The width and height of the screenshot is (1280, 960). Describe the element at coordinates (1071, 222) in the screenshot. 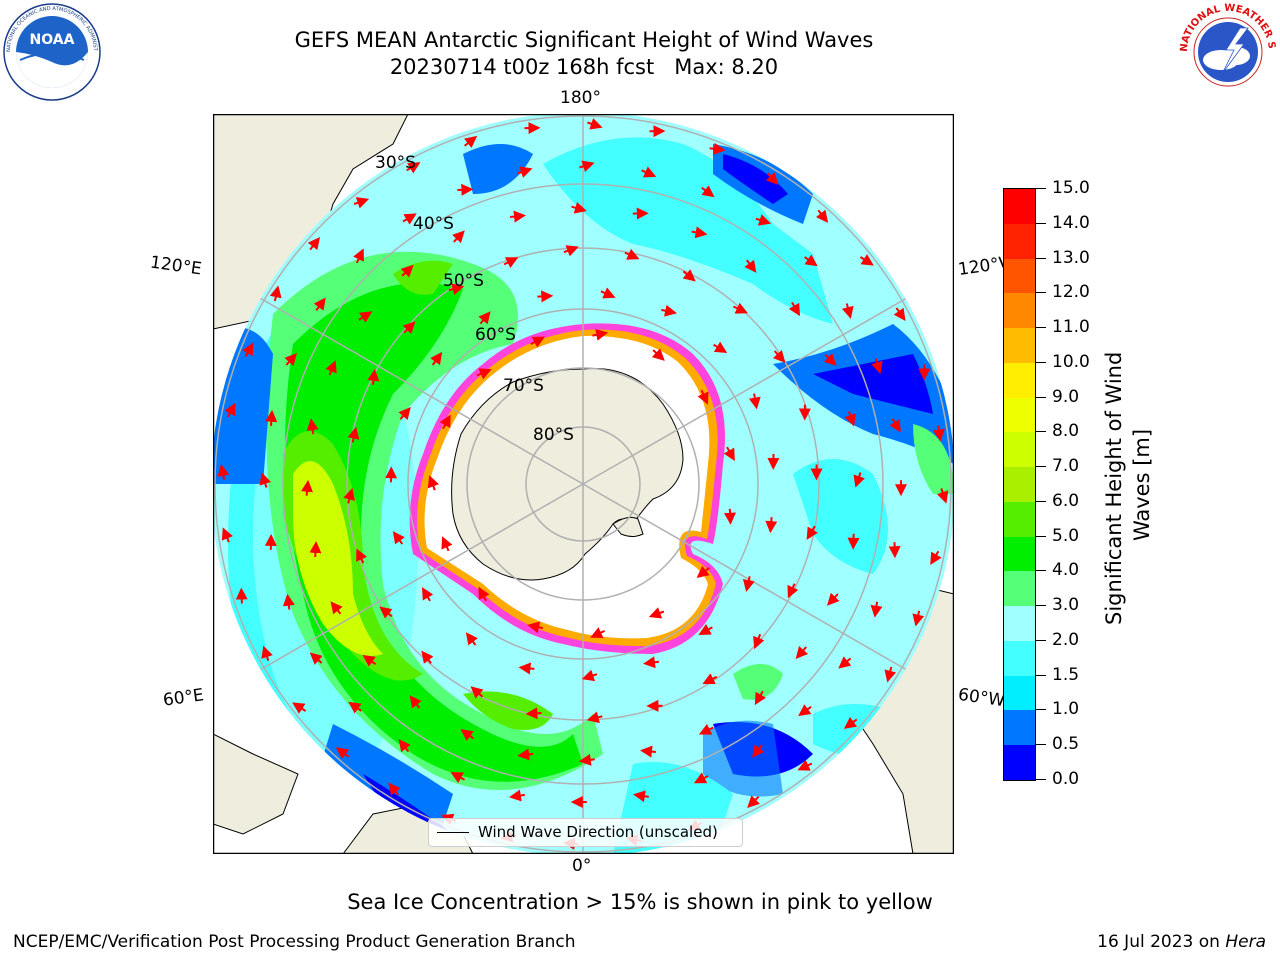

I see `colorbar-tick-label: 14.0` at that location.